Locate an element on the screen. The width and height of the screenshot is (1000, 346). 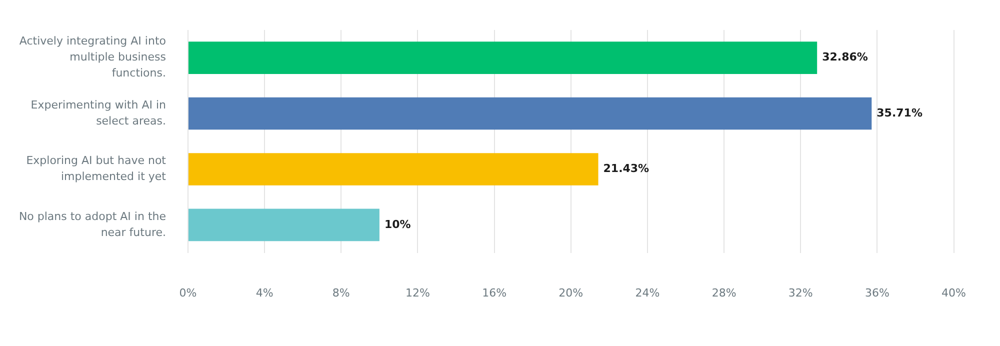
x-tick-label: 20% is located at coordinates (571, 293).